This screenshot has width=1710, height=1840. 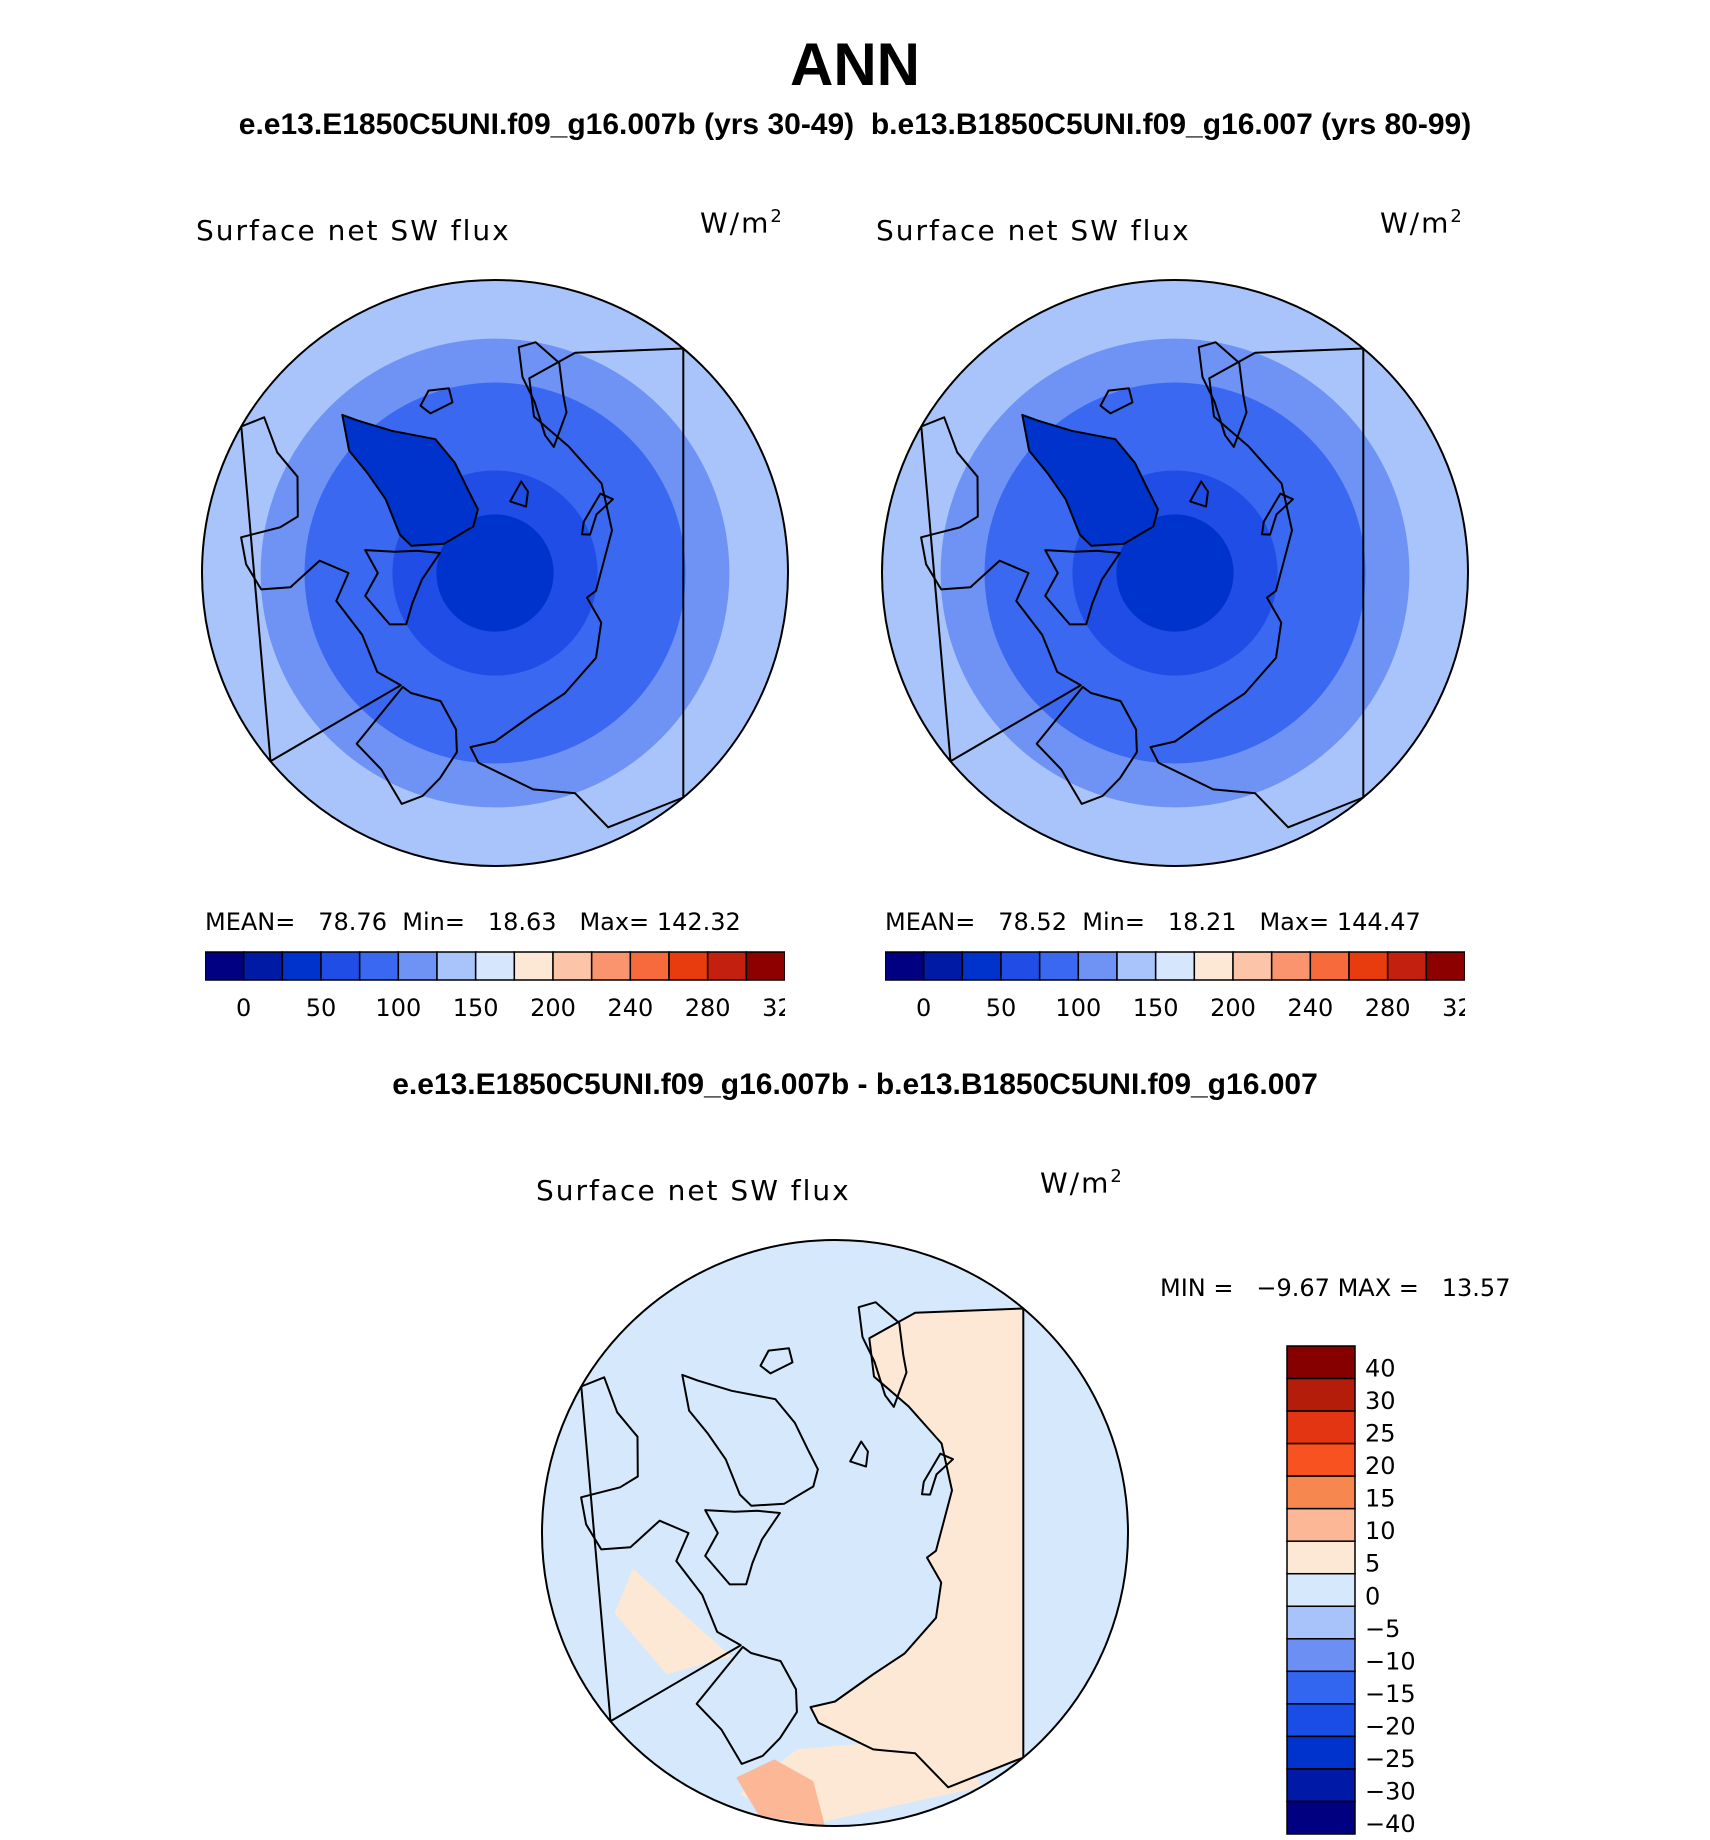 I want to click on cbar3-tick-5: 10, so click(x=1380, y=1531).